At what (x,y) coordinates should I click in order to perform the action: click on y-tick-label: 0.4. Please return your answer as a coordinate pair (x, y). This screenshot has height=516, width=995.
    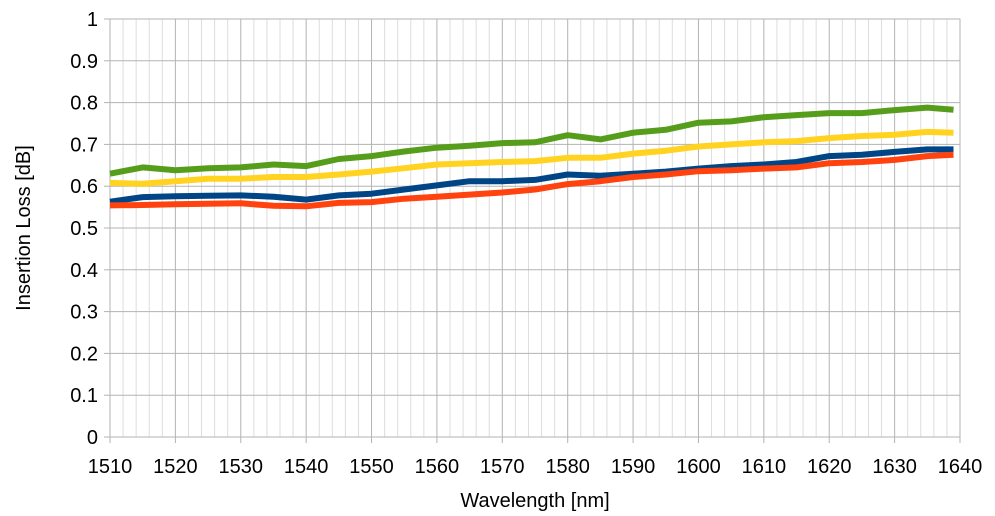
    Looking at the image, I should click on (84, 271).